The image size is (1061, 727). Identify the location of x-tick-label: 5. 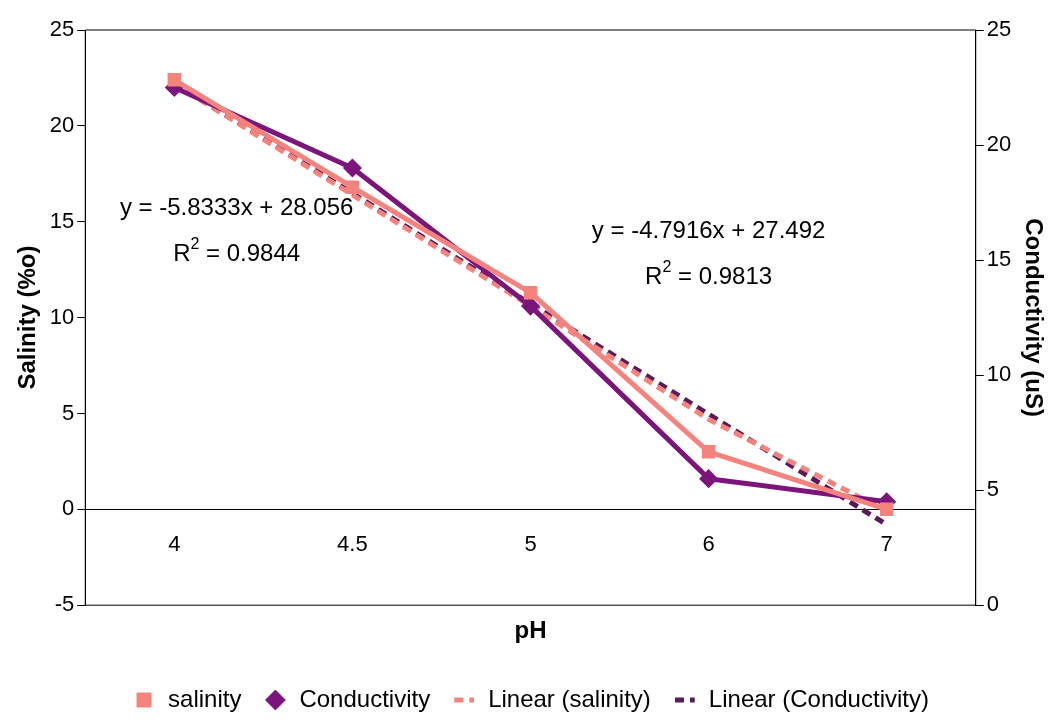
(530, 543).